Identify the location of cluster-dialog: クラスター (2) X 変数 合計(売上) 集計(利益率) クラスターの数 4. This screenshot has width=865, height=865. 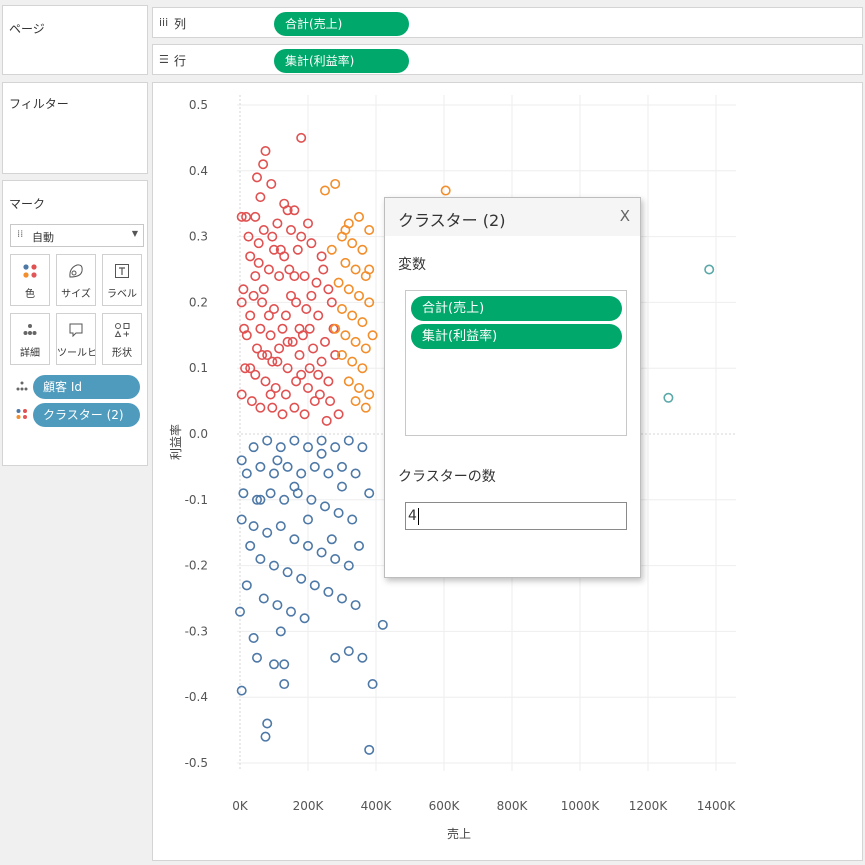
(512, 387).